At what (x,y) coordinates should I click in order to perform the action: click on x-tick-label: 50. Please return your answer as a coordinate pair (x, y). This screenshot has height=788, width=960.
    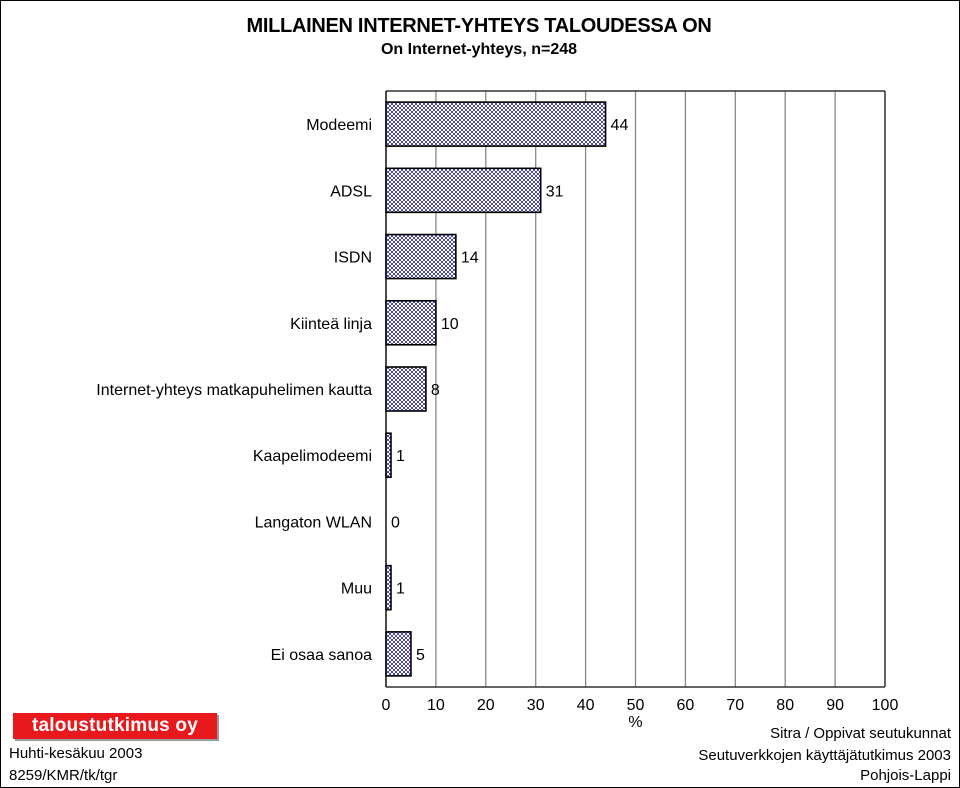
    Looking at the image, I should click on (636, 705).